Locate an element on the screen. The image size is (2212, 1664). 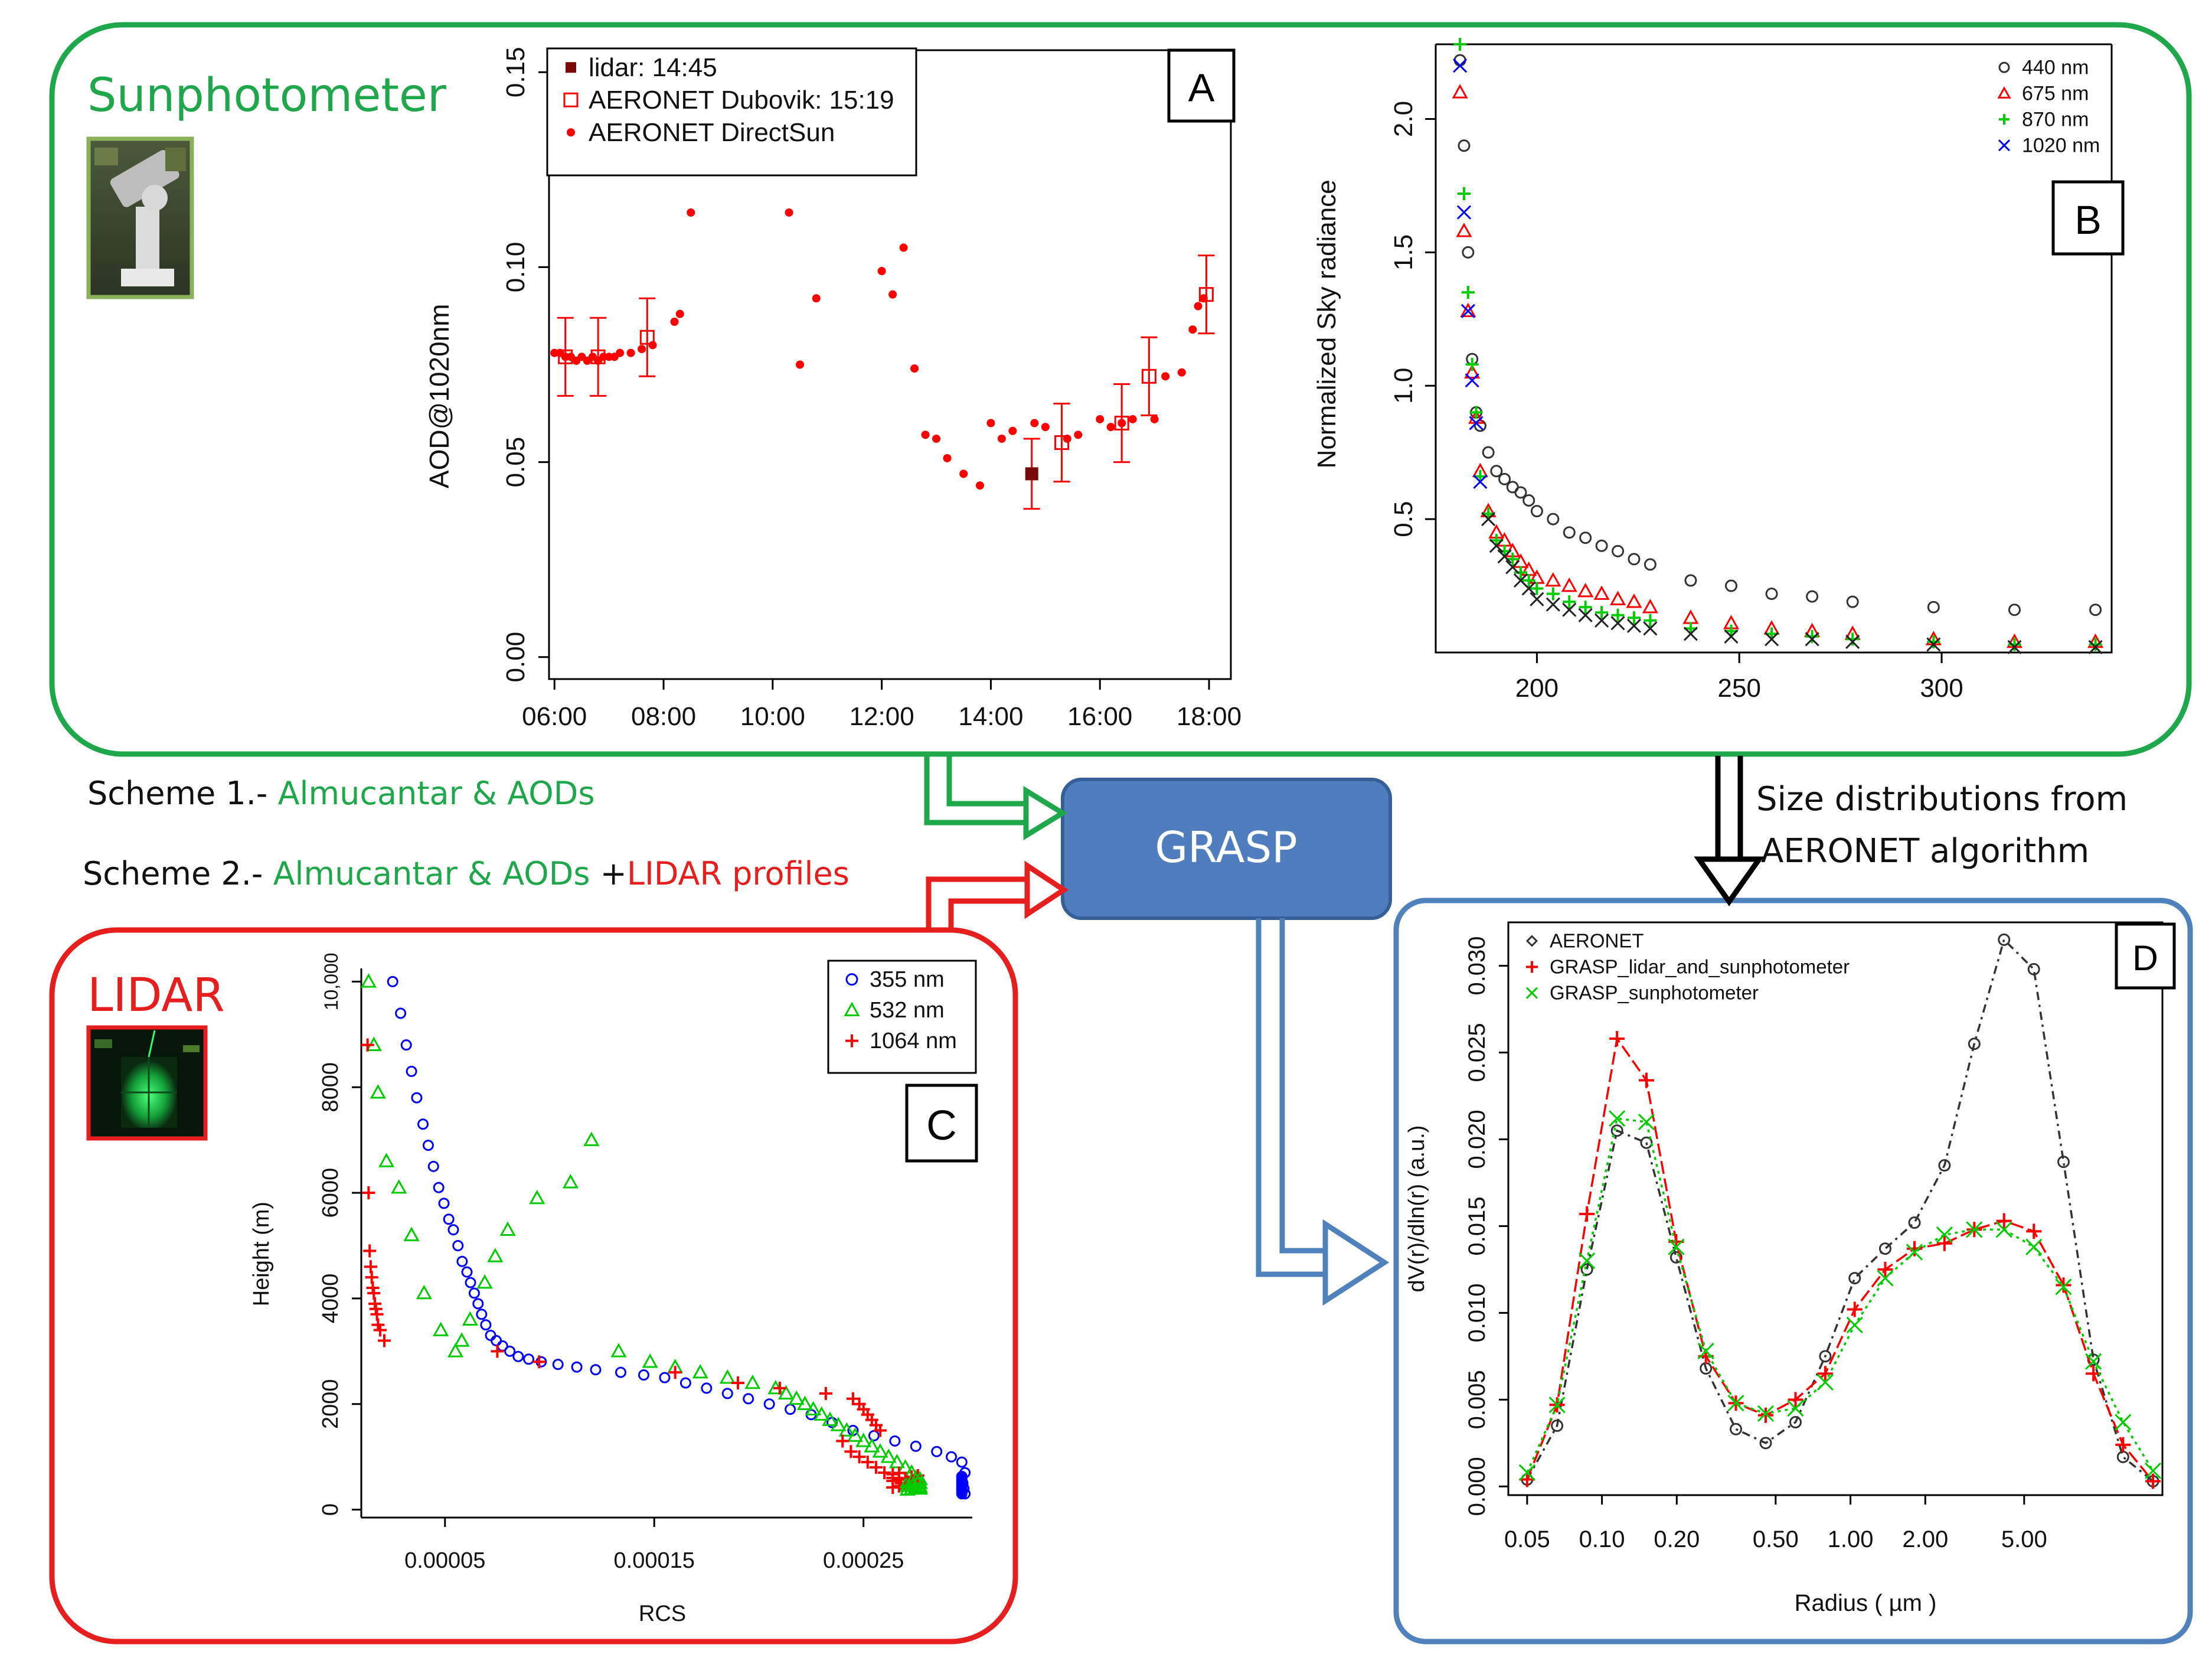
y-tick-label: 1.0 is located at coordinates (1403, 386).